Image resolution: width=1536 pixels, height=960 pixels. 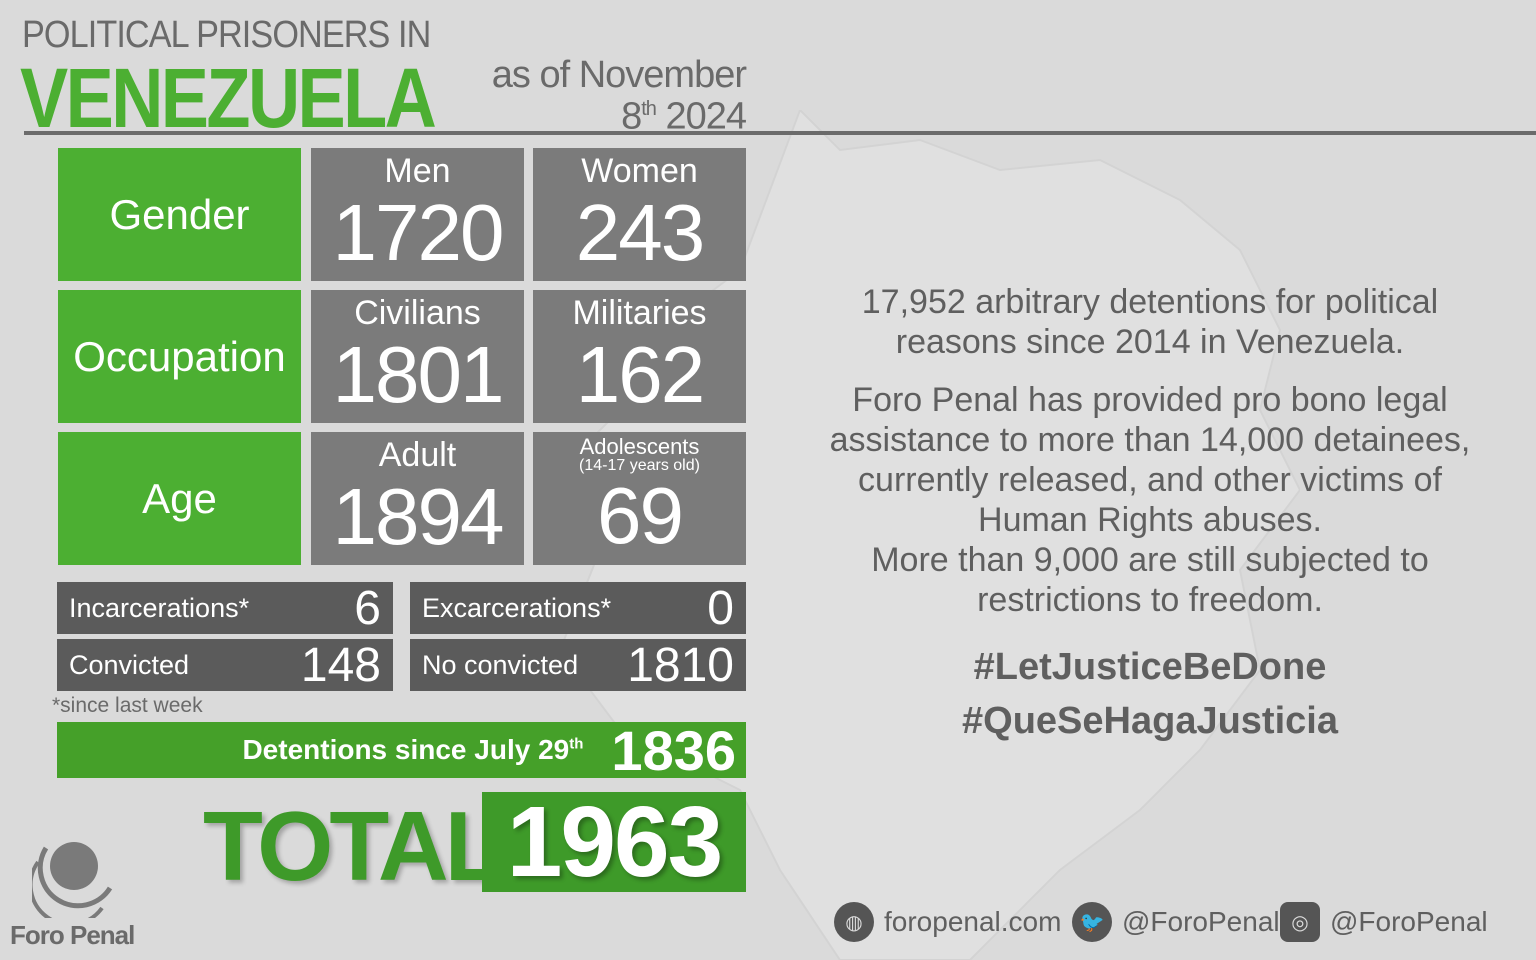 I want to click on cell-label: Civilians, so click(x=417, y=313).